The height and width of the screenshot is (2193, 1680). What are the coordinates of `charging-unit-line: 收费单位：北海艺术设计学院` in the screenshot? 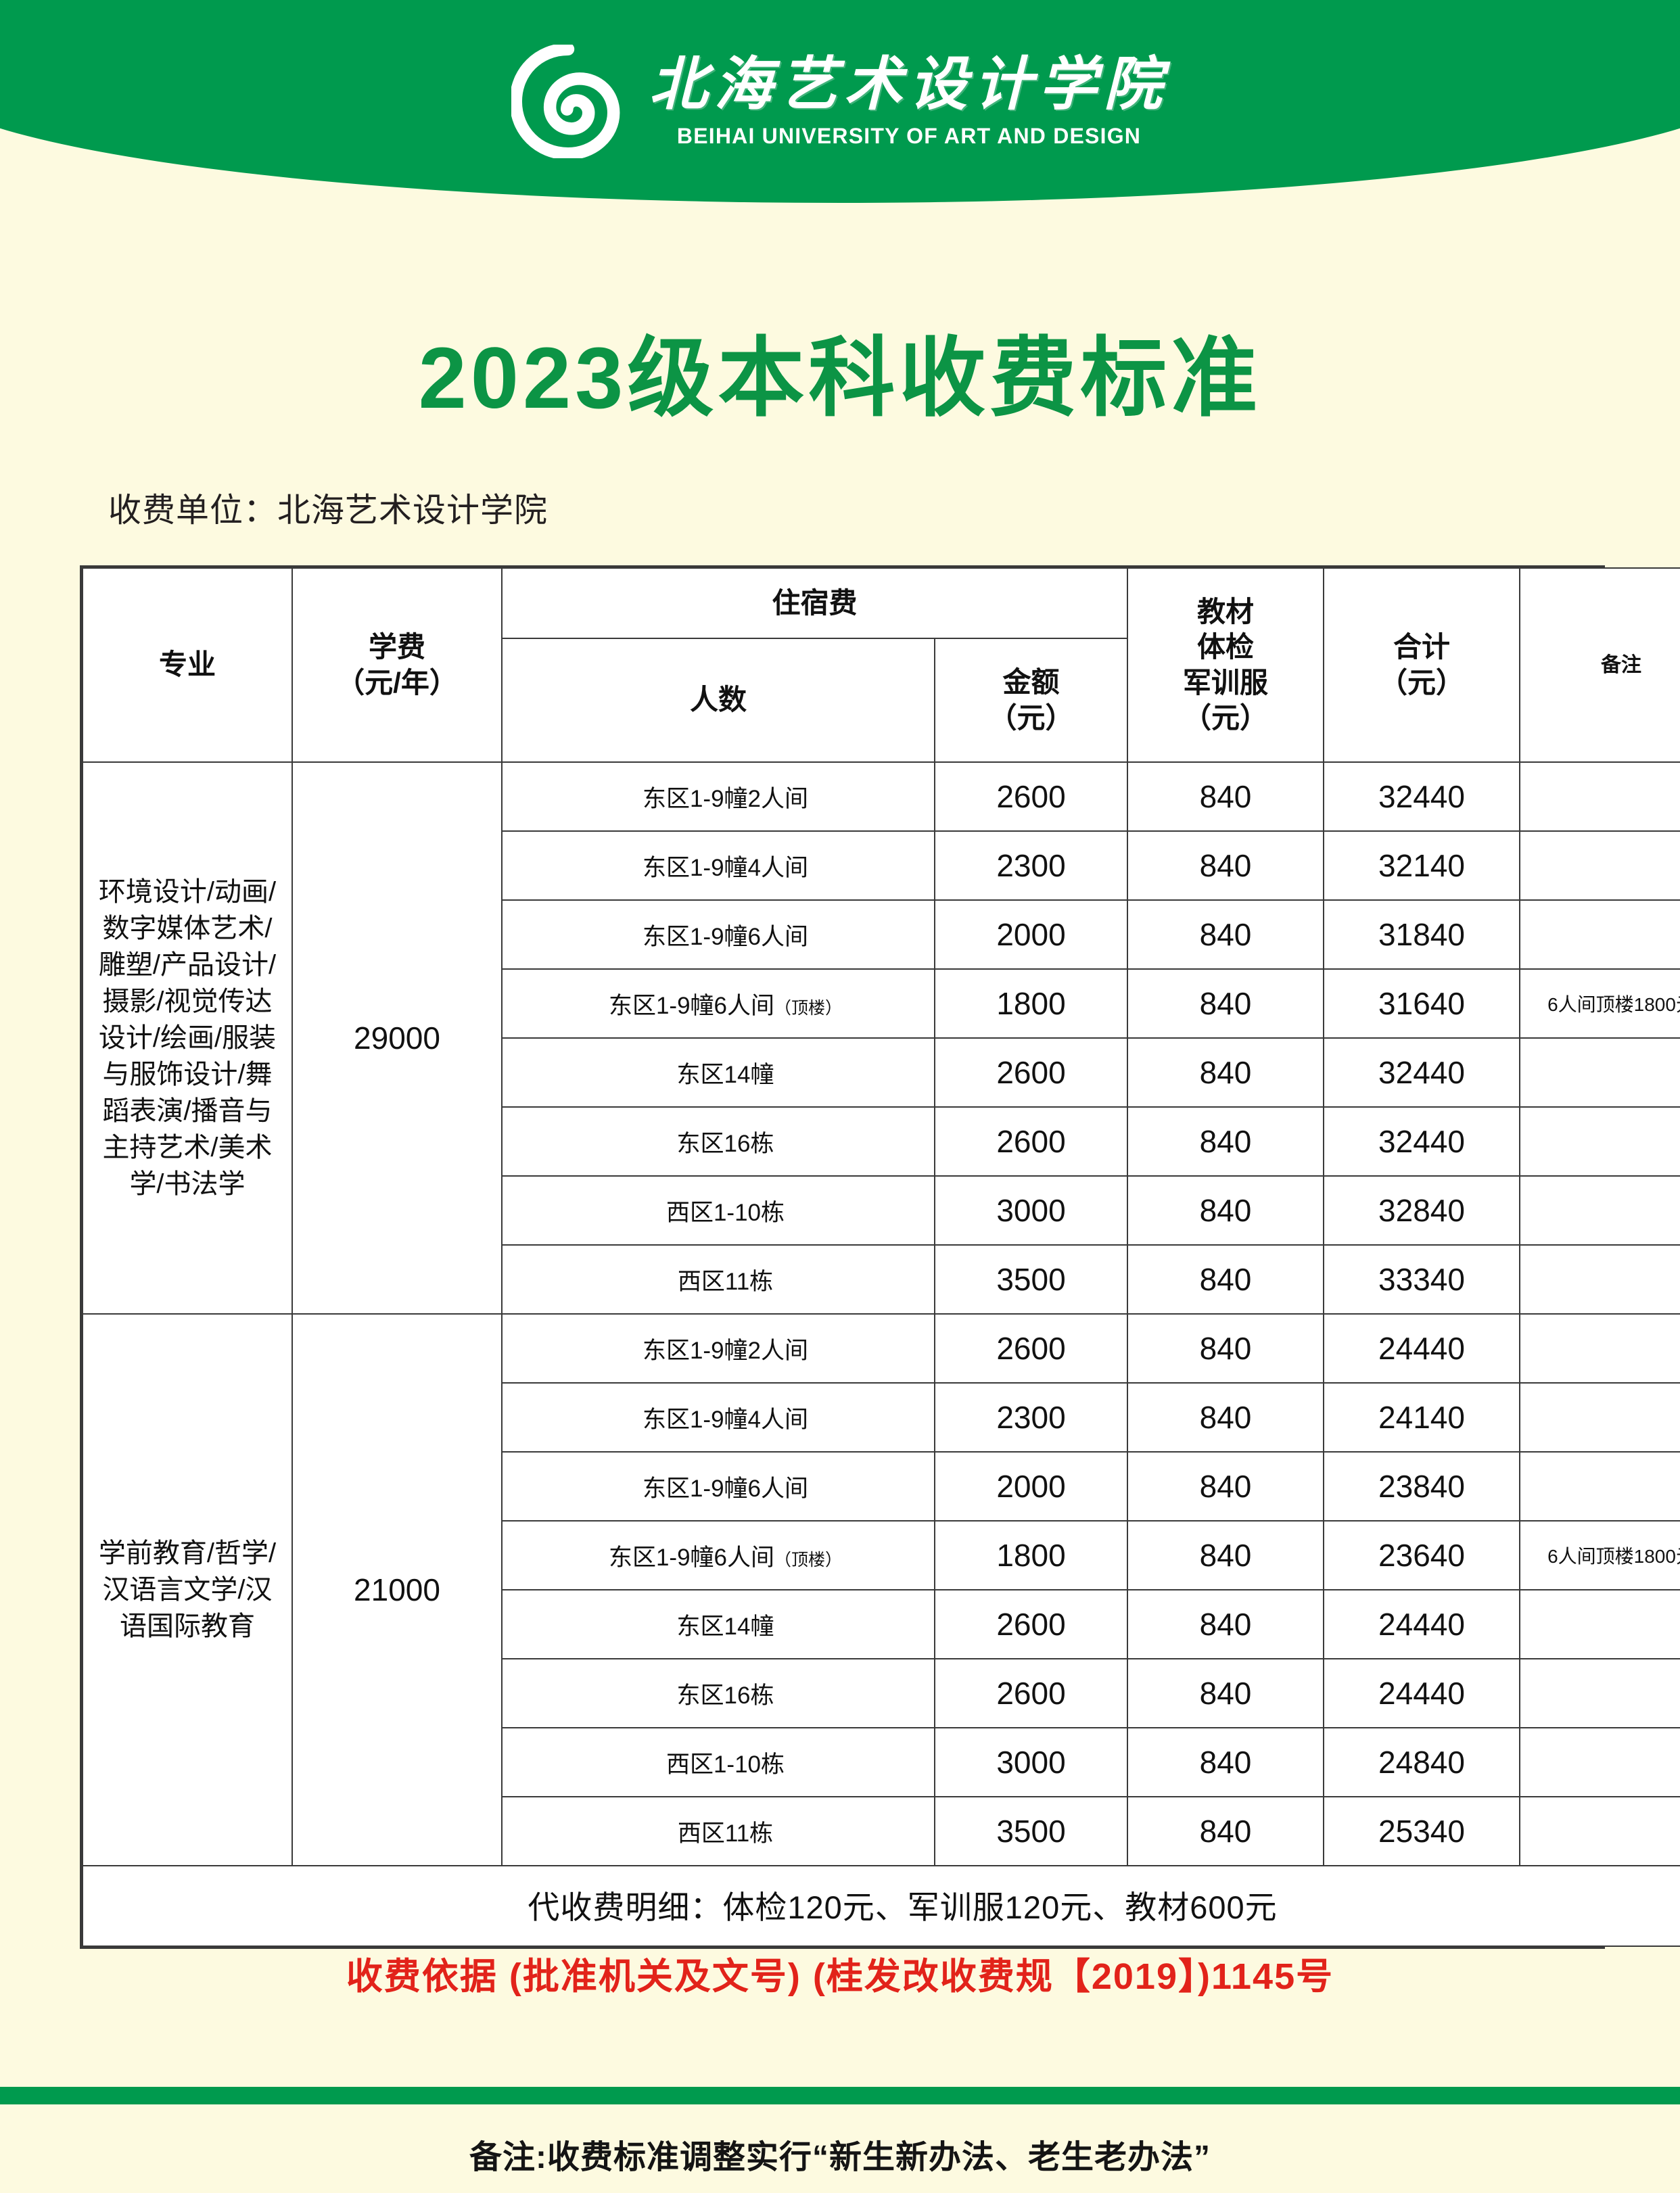 It's located at (328, 510).